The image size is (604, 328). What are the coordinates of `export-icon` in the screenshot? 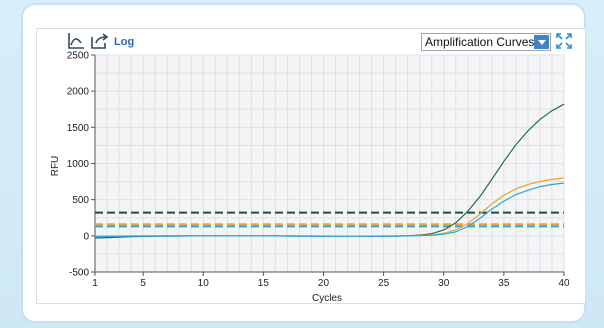 It's located at (100, 41).